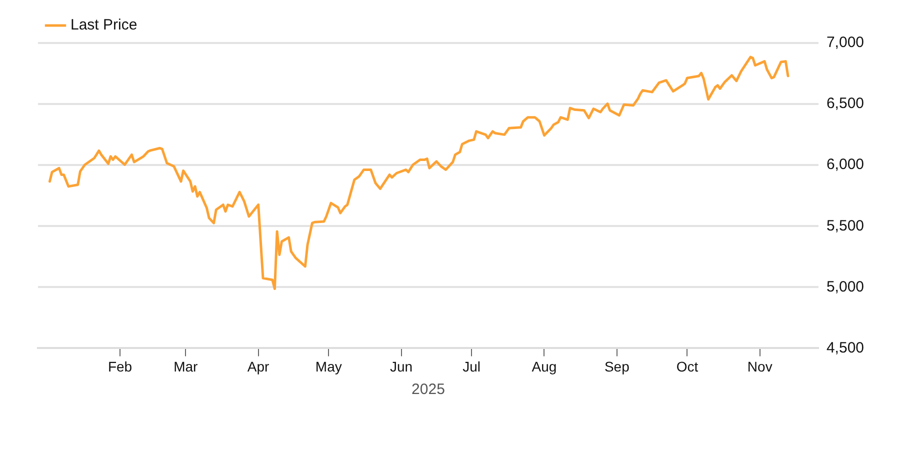 The image size is (900, 471). Describe the element at coordinates (328, 366) in the screenshot. I see `x-tick-label: May` at that location.